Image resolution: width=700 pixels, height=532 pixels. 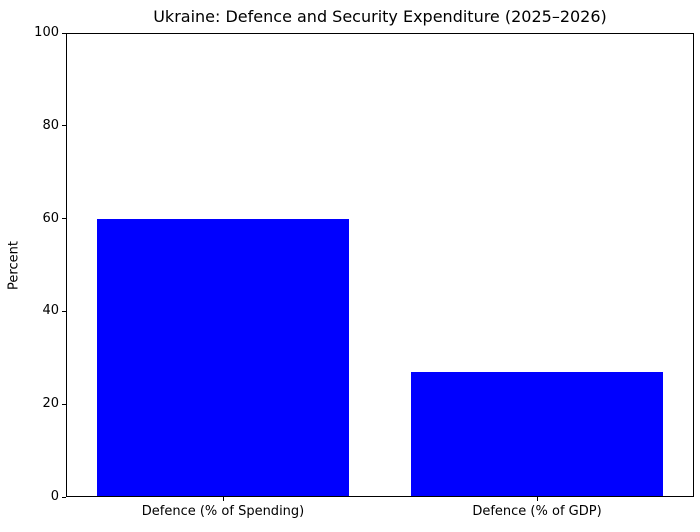 I want to click on y-tick-label: 60, so click(x=50, y=218).